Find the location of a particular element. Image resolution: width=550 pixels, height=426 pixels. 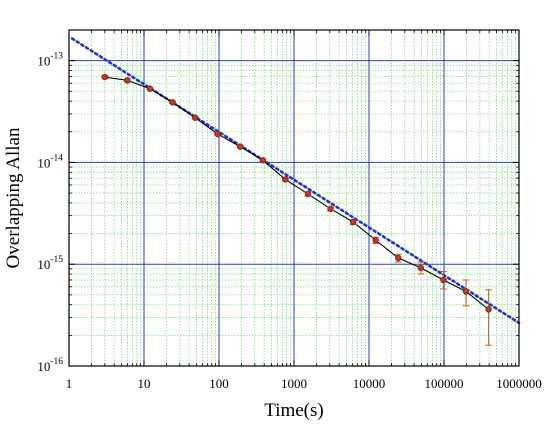

x-tick-label: 10000 is located at coordinates (369, 383).